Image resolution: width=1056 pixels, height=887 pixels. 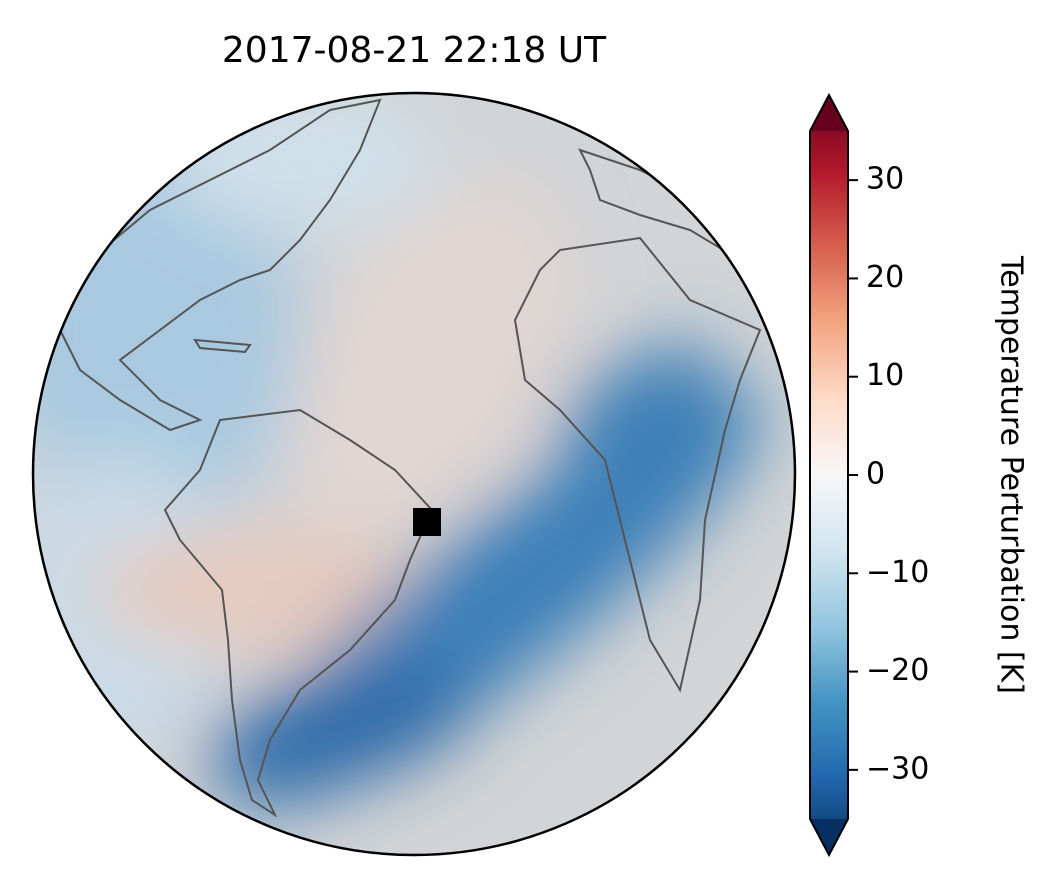 I want to click on colorbar-tick-label: 20, so click(x=885, y=277).